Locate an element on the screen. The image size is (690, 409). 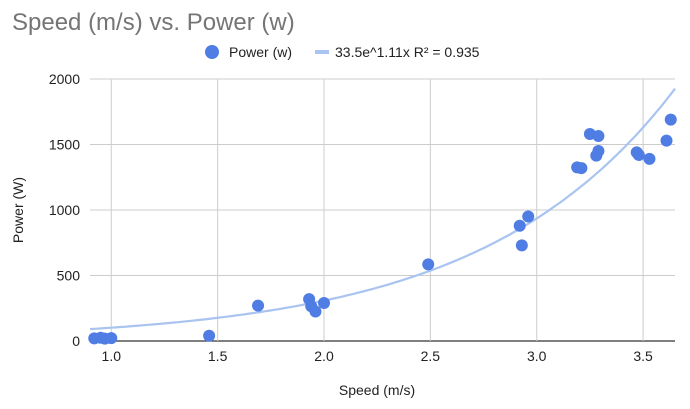
x-tick-label: 2.5 is located at coordinates (431, 356).